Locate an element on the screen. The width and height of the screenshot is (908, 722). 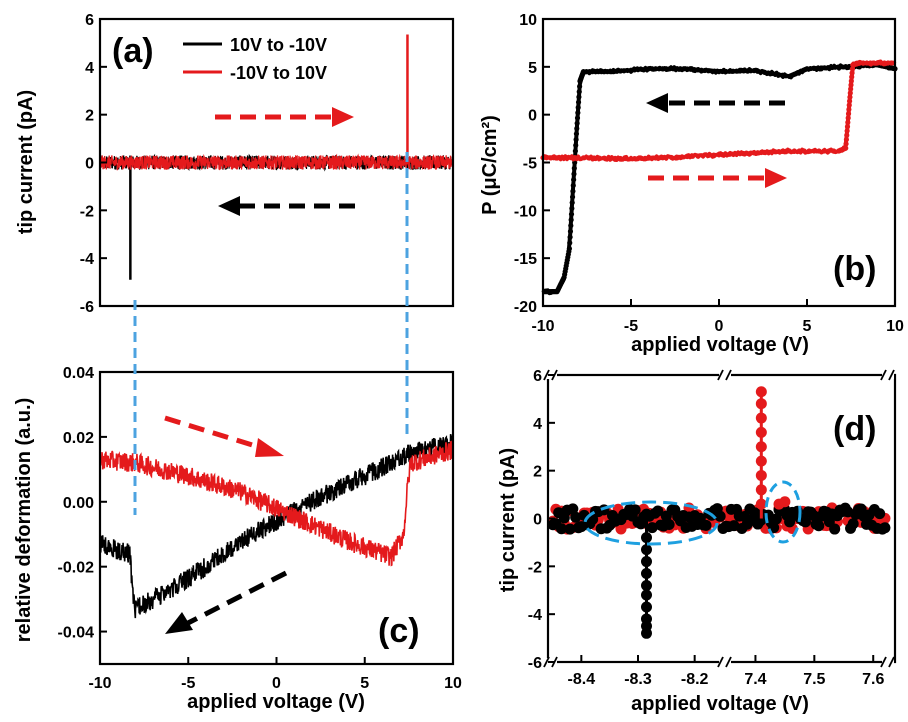
y-tick-label: 6 is located at coordinates (89, 20).